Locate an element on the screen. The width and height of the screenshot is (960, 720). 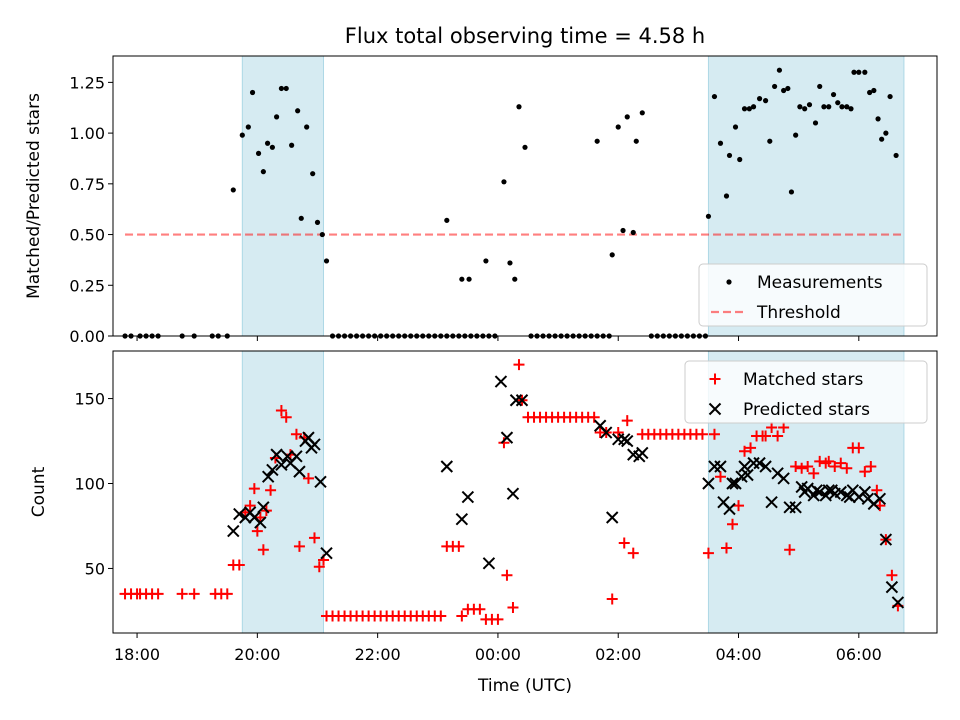
legend: Matched stars Predicted stars is located at coordinates (806, 392).